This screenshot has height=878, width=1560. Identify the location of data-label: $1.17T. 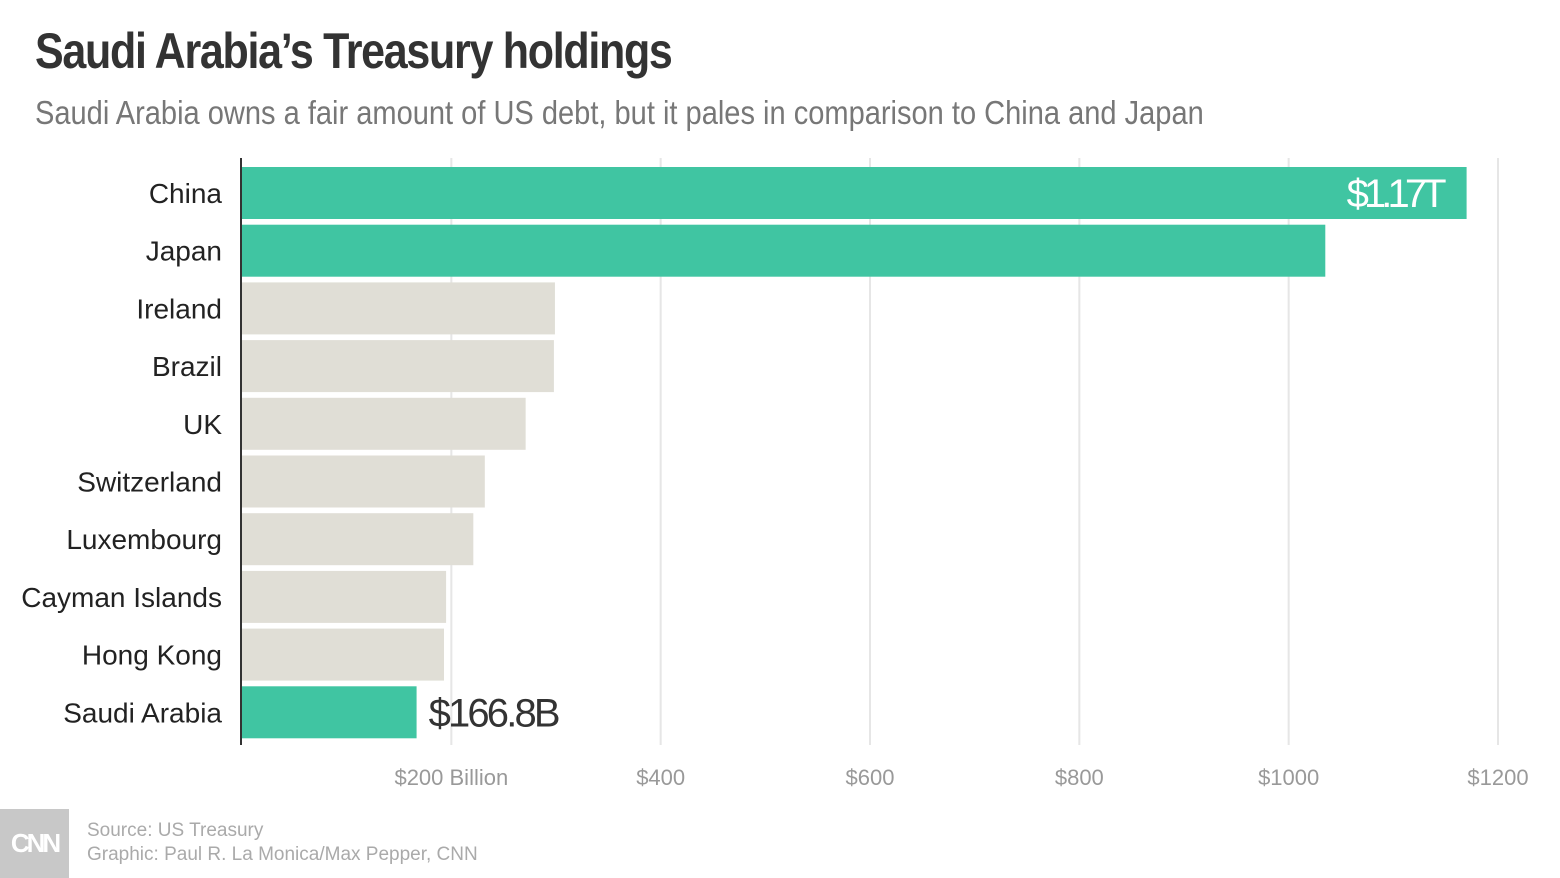
(1397, 194).